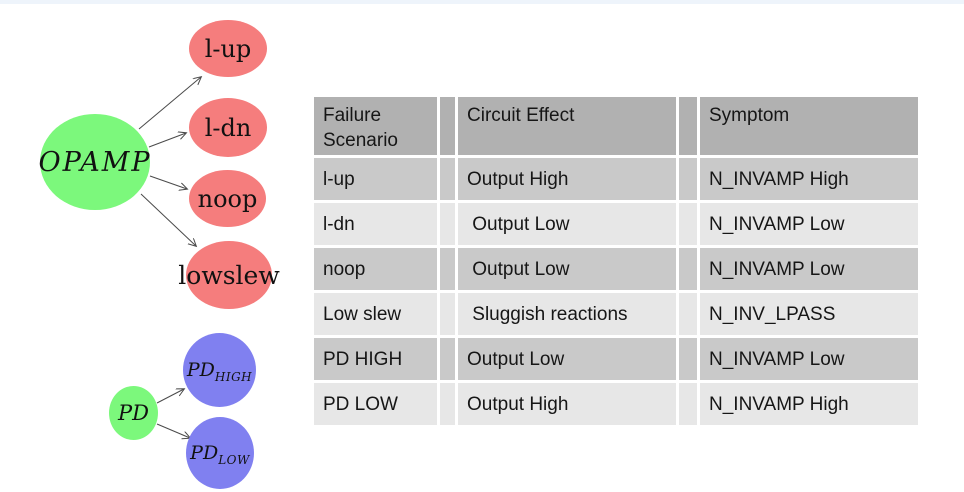 The height and width of the screenshot is (492, 964). What do you see at coordinates (809, 126) in the screenshot?
I see `header-symptom: Symptom` at bounding box center [809, 126].